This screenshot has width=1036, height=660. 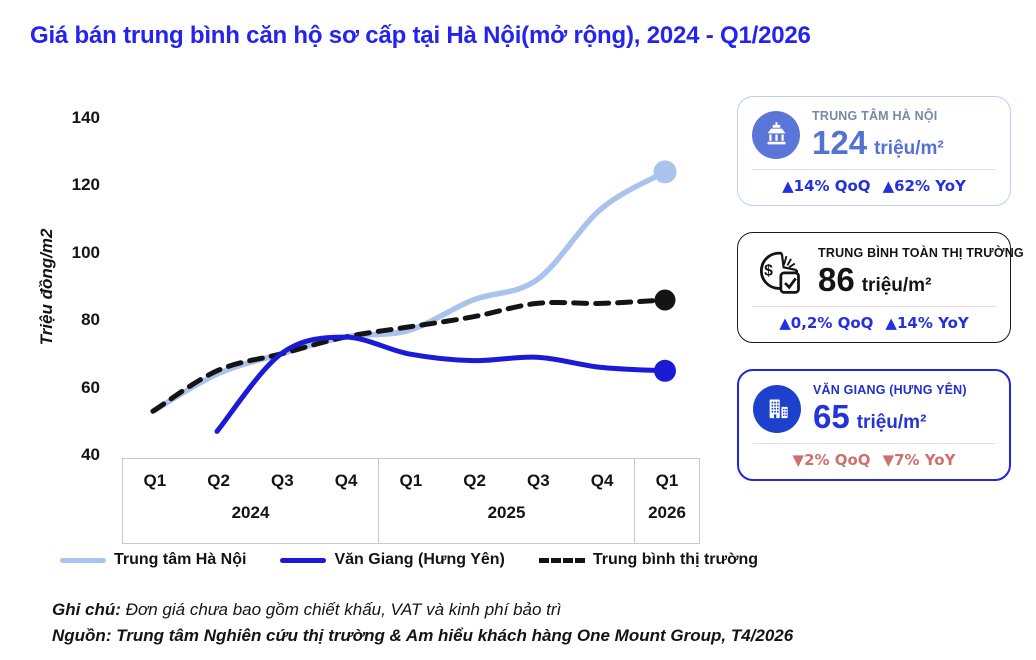 What do you see at coordinates (86, 609) in the screenshot?
I see `note-label: Ghi chú:` at bounding box center [86, 609].